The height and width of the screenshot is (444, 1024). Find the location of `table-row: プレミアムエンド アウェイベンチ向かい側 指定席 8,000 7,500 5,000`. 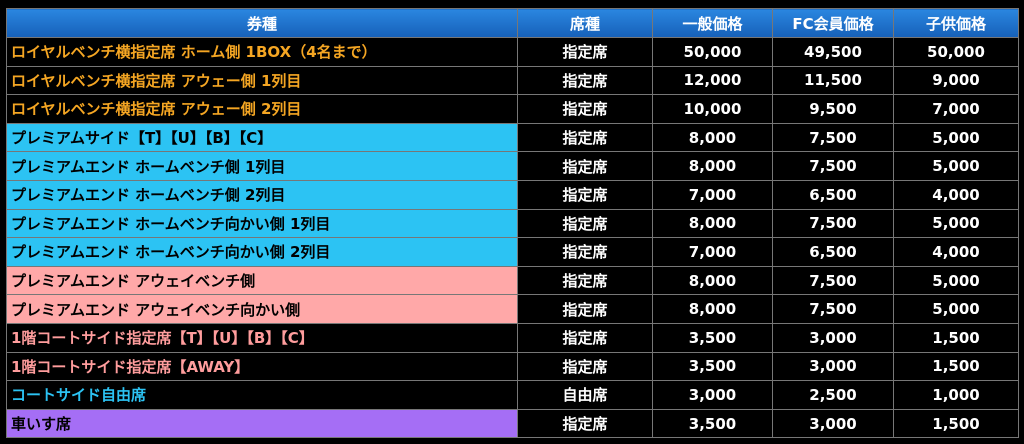

table-row: プレミアムエンド アウェイベンチ向かい側 指定席 8,000 7,500 5,000 is located at coordinates (512, 309).